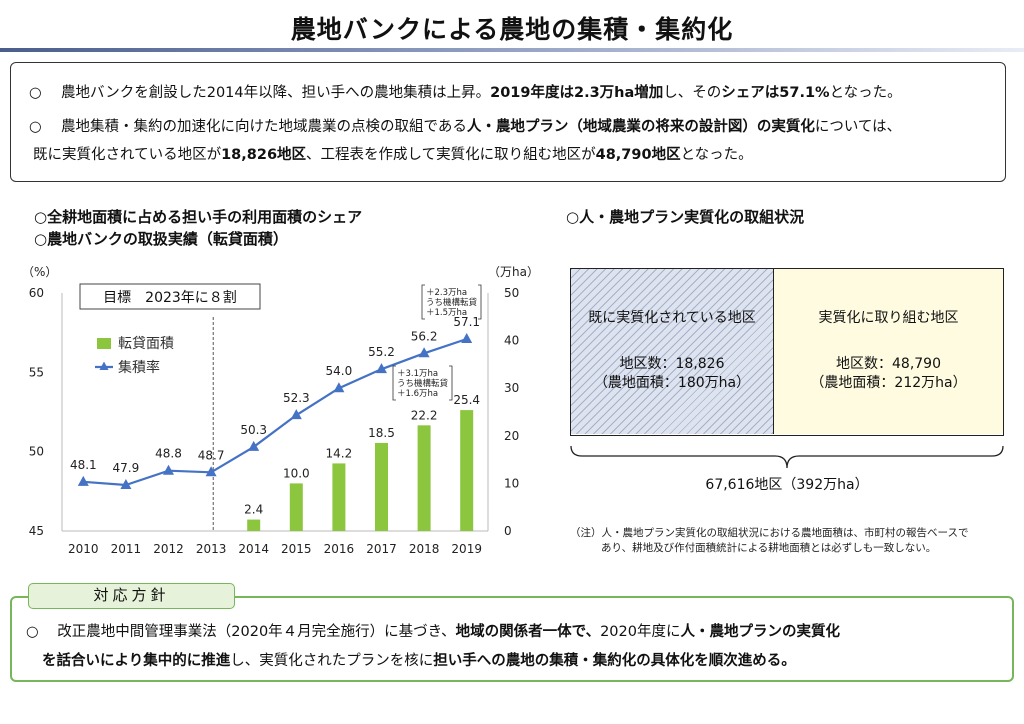 The height and width of the screenshot is (724, 1024). What do you see at coordinates (198, 217) in the screenshot?
I see `chart-heading-share: ○全耕地面積に占める担い手の利用面積のシェア` at bounding box center [198, 217].